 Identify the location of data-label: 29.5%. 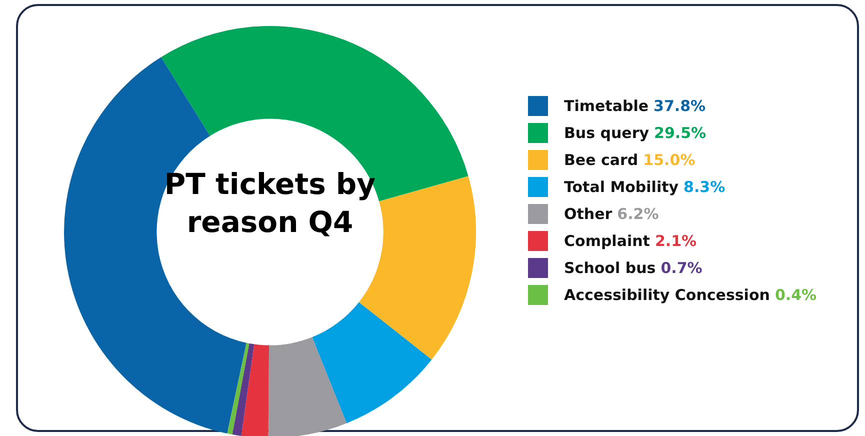
(680, 133).